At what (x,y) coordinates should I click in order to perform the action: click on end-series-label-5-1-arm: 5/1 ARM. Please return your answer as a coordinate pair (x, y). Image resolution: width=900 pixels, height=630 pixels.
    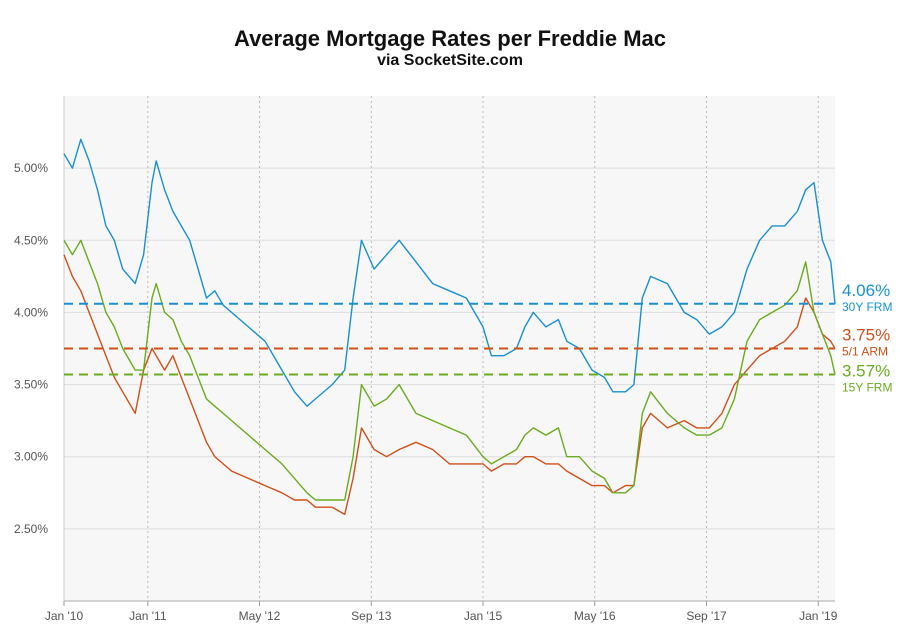
    Looking at the image, I should click on (865, 352).